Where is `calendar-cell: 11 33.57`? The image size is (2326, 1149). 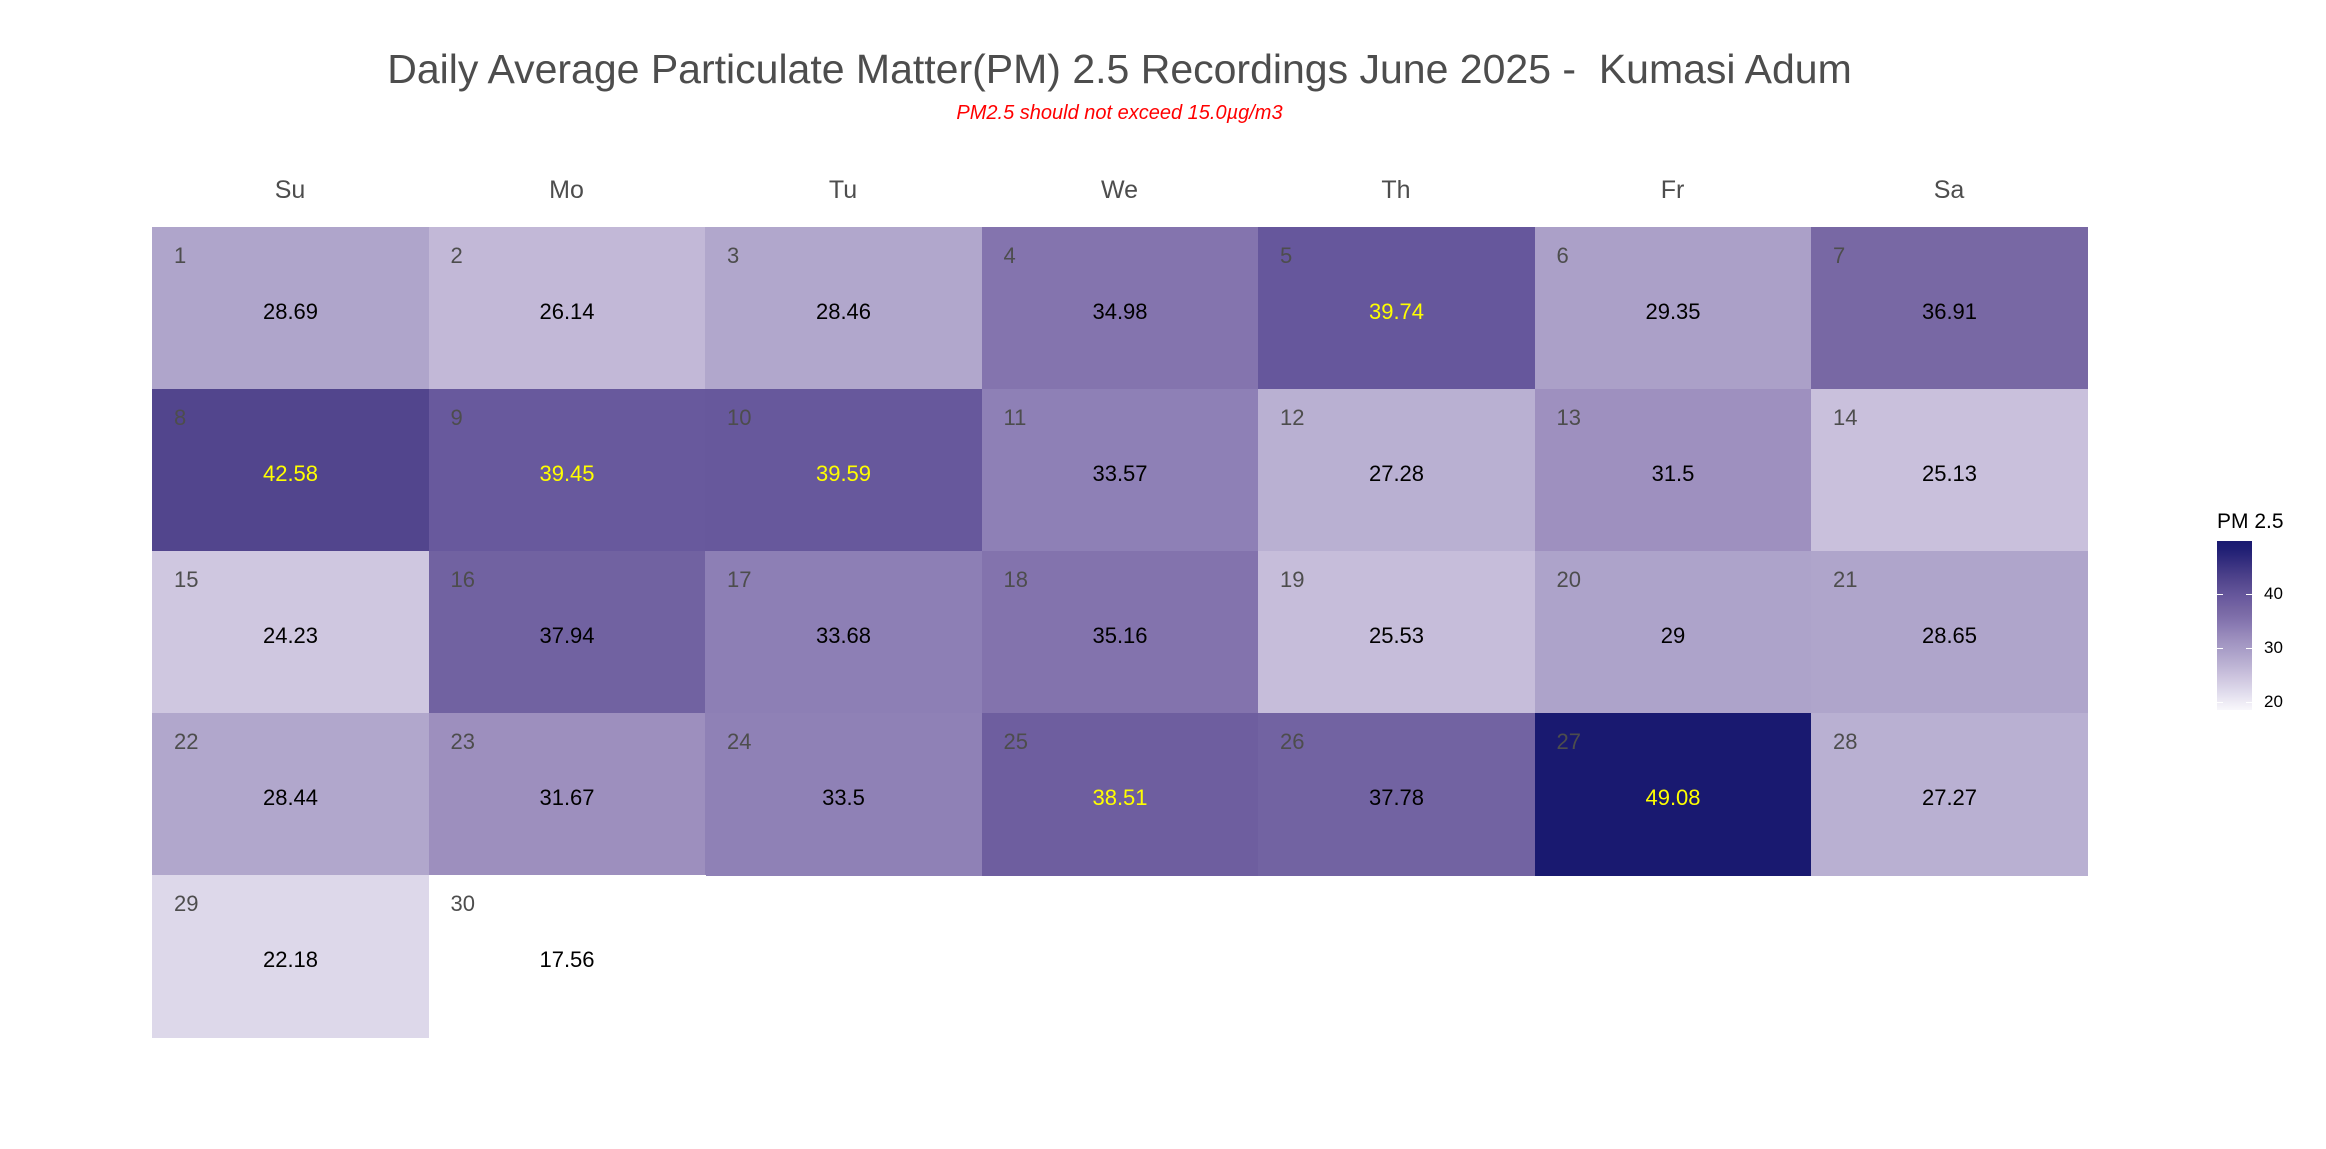
calendar-cell: 11 33.57 is located at coordinates (1120, 470).